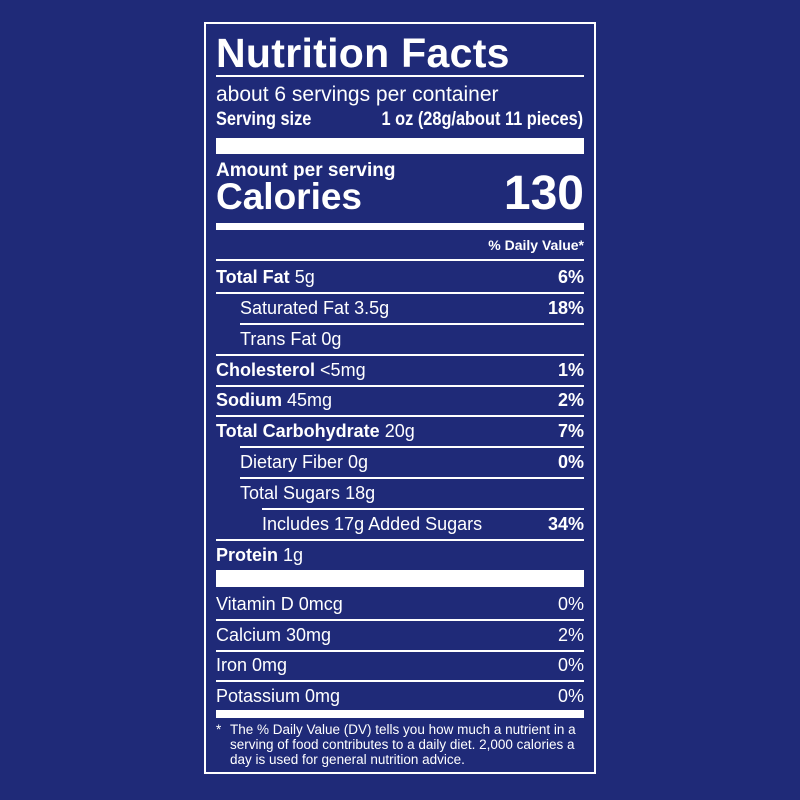  I want to click on nutrient-dv: 2%, so click(570, 399).